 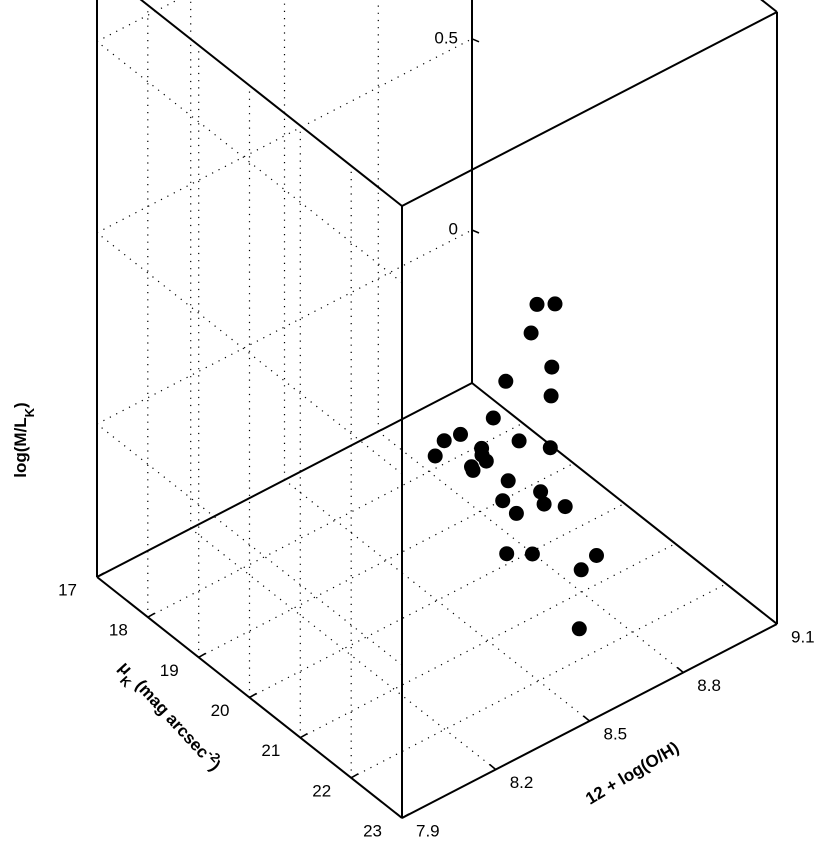 What do you see at coordinates (118, 630) in the screenshot?
I see `y-tick-label: 18` at bounding box center [118, 630].